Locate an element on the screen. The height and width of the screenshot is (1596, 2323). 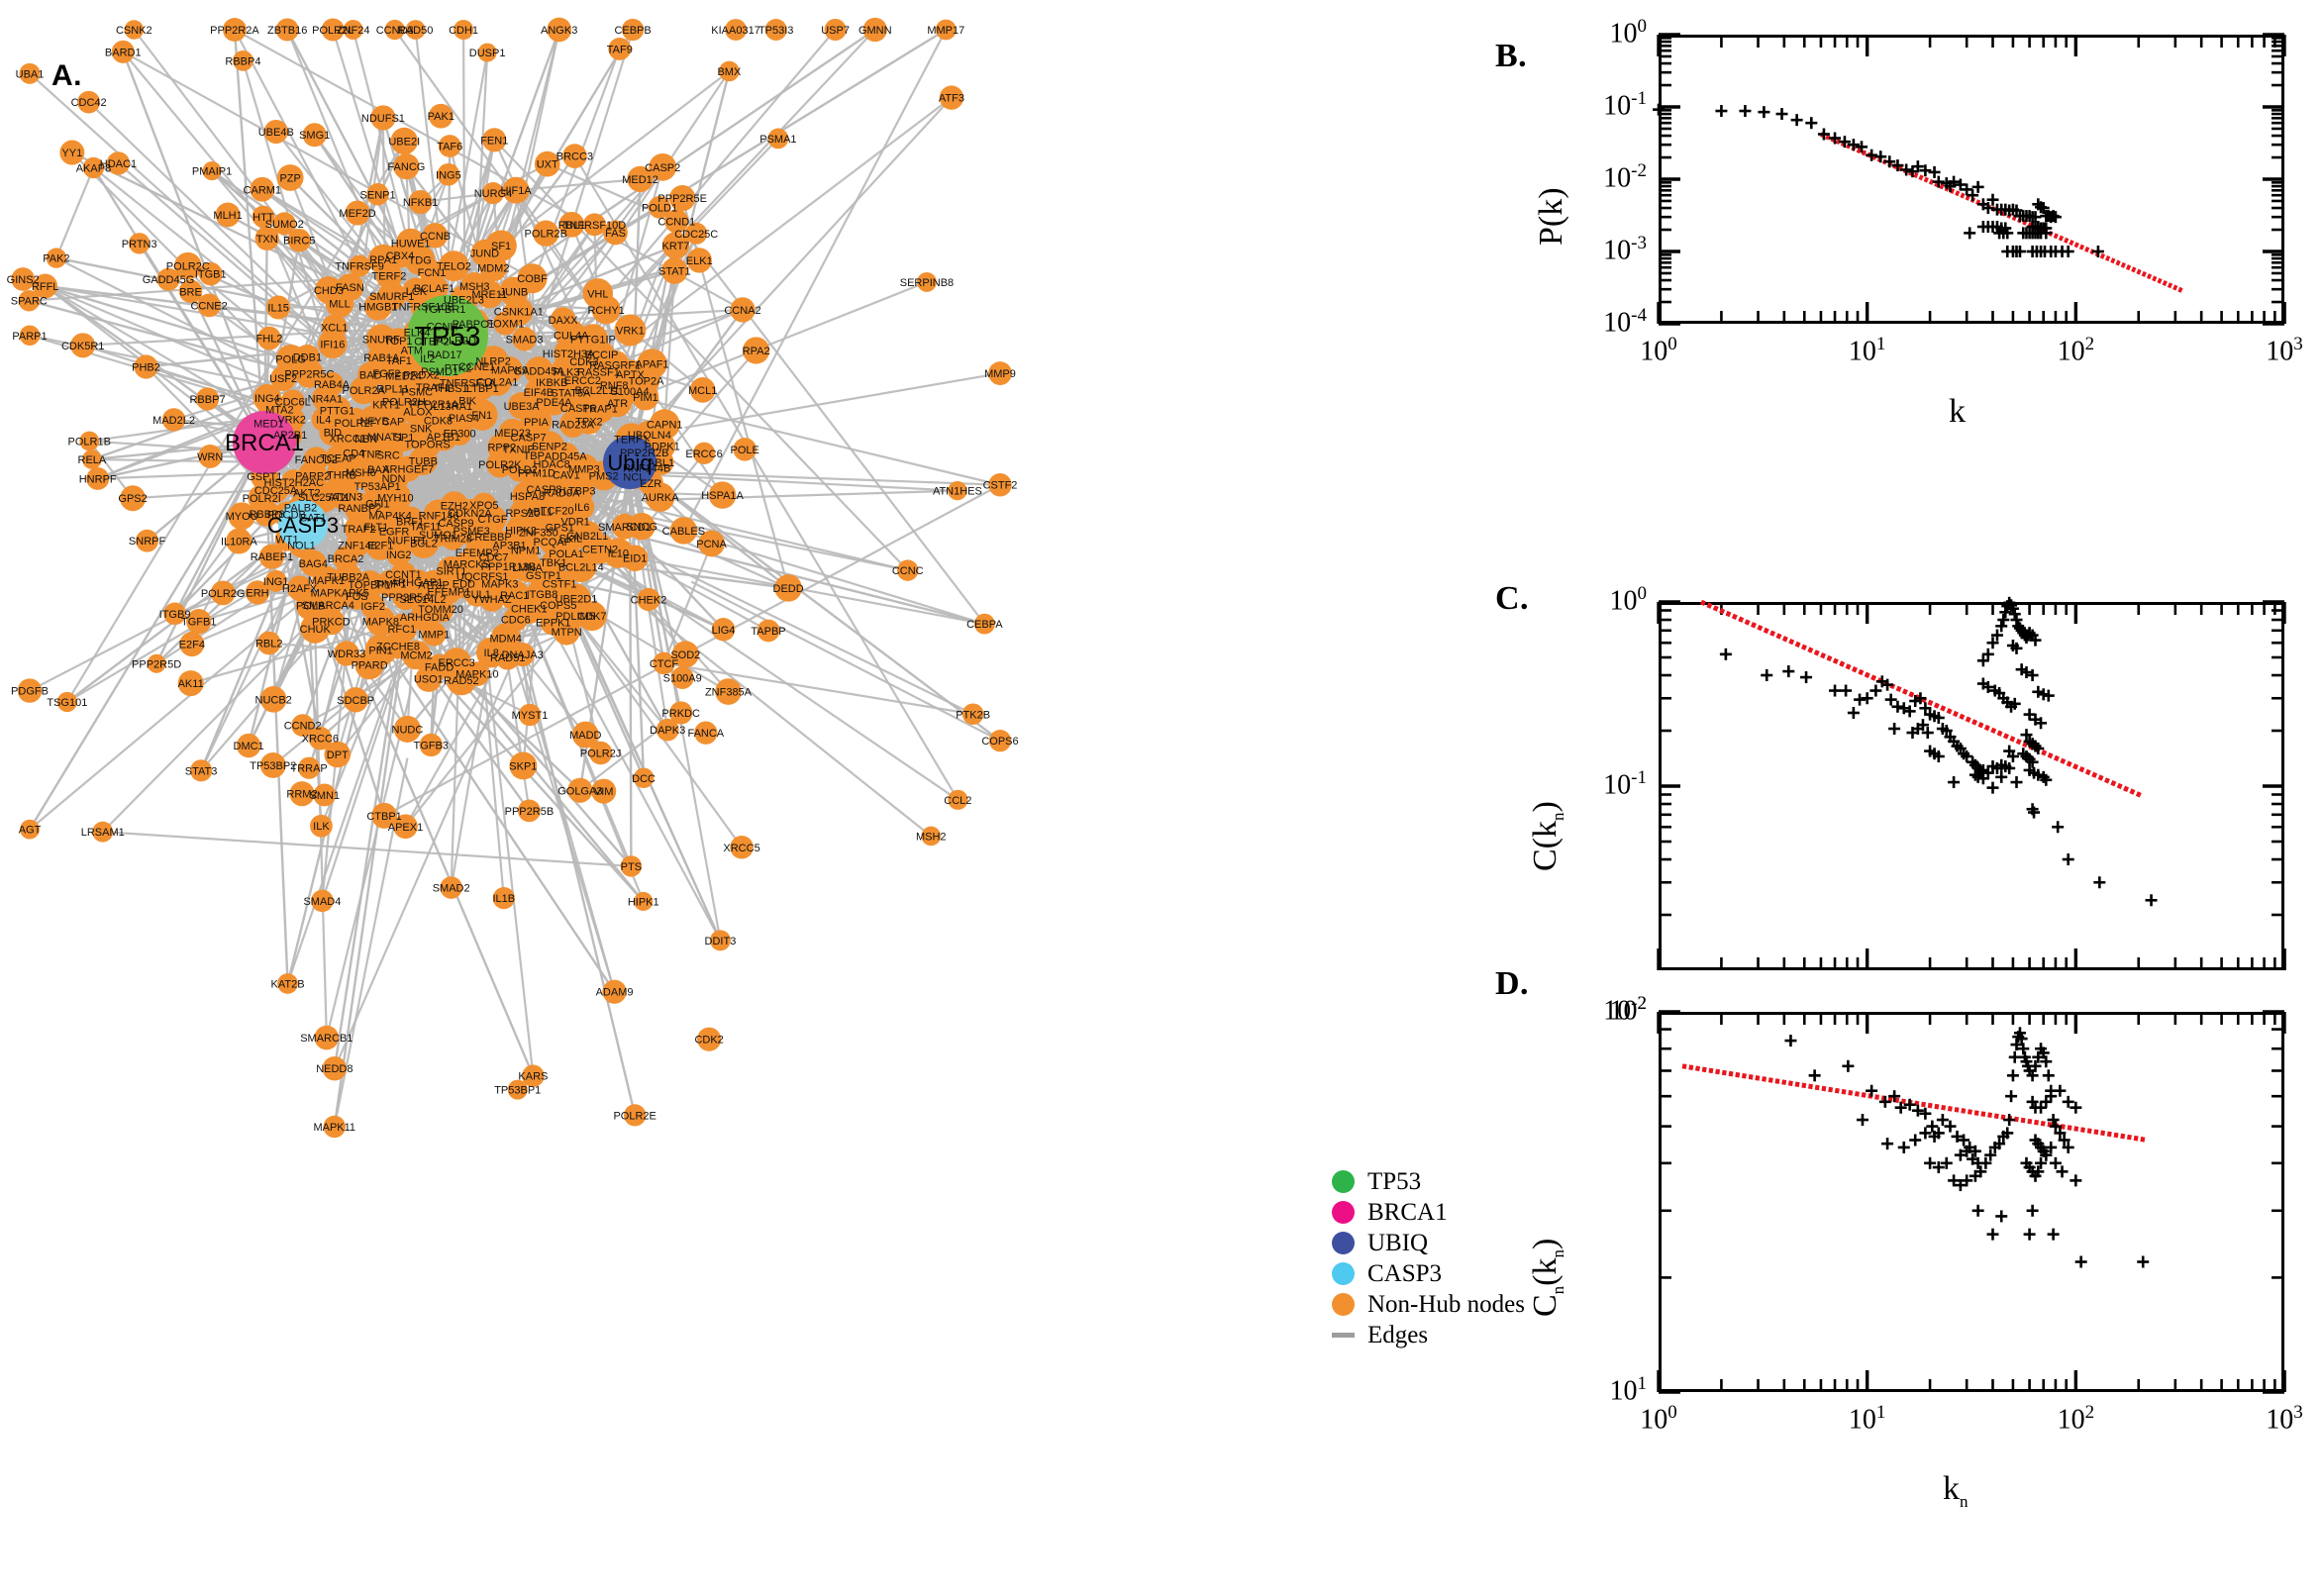
hub-node-tp53 is located at coordinates (447, 335).